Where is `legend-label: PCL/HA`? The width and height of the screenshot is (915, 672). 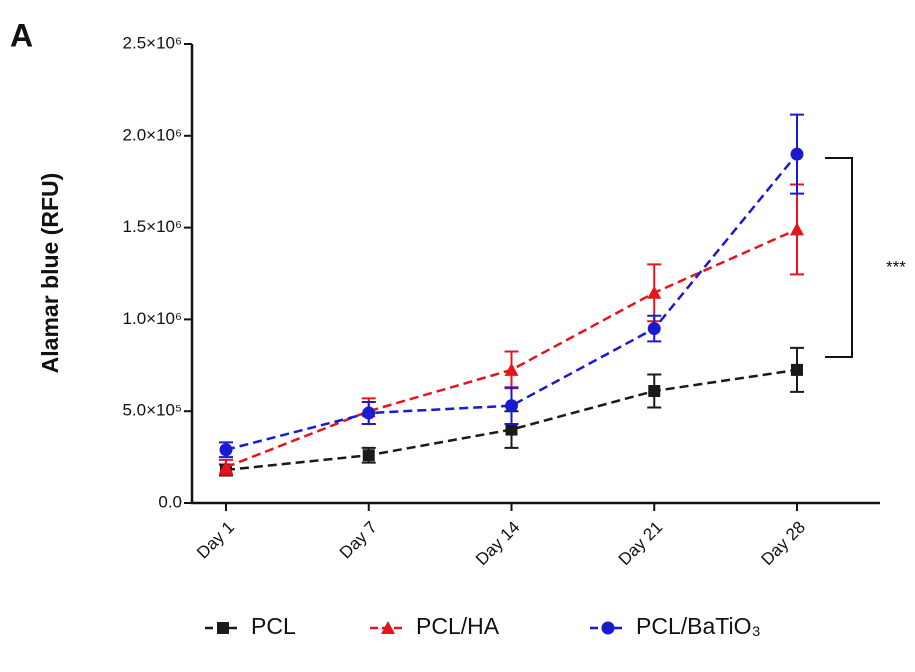
legend-label: PCL/HA is located at coordinates (458, 626).